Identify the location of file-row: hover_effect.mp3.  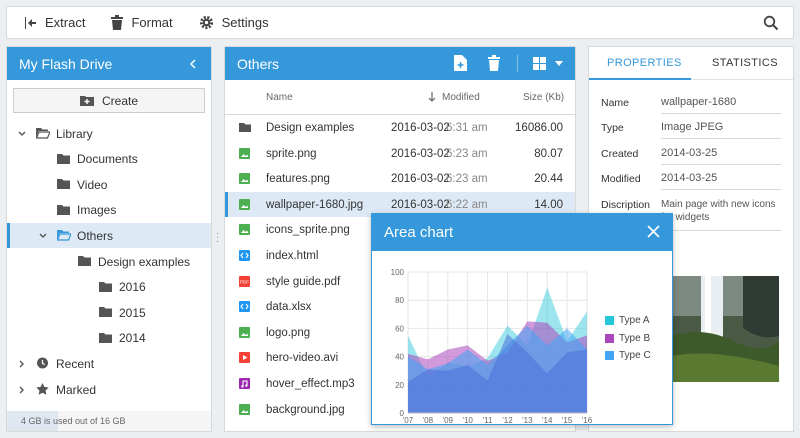
(400, 384).